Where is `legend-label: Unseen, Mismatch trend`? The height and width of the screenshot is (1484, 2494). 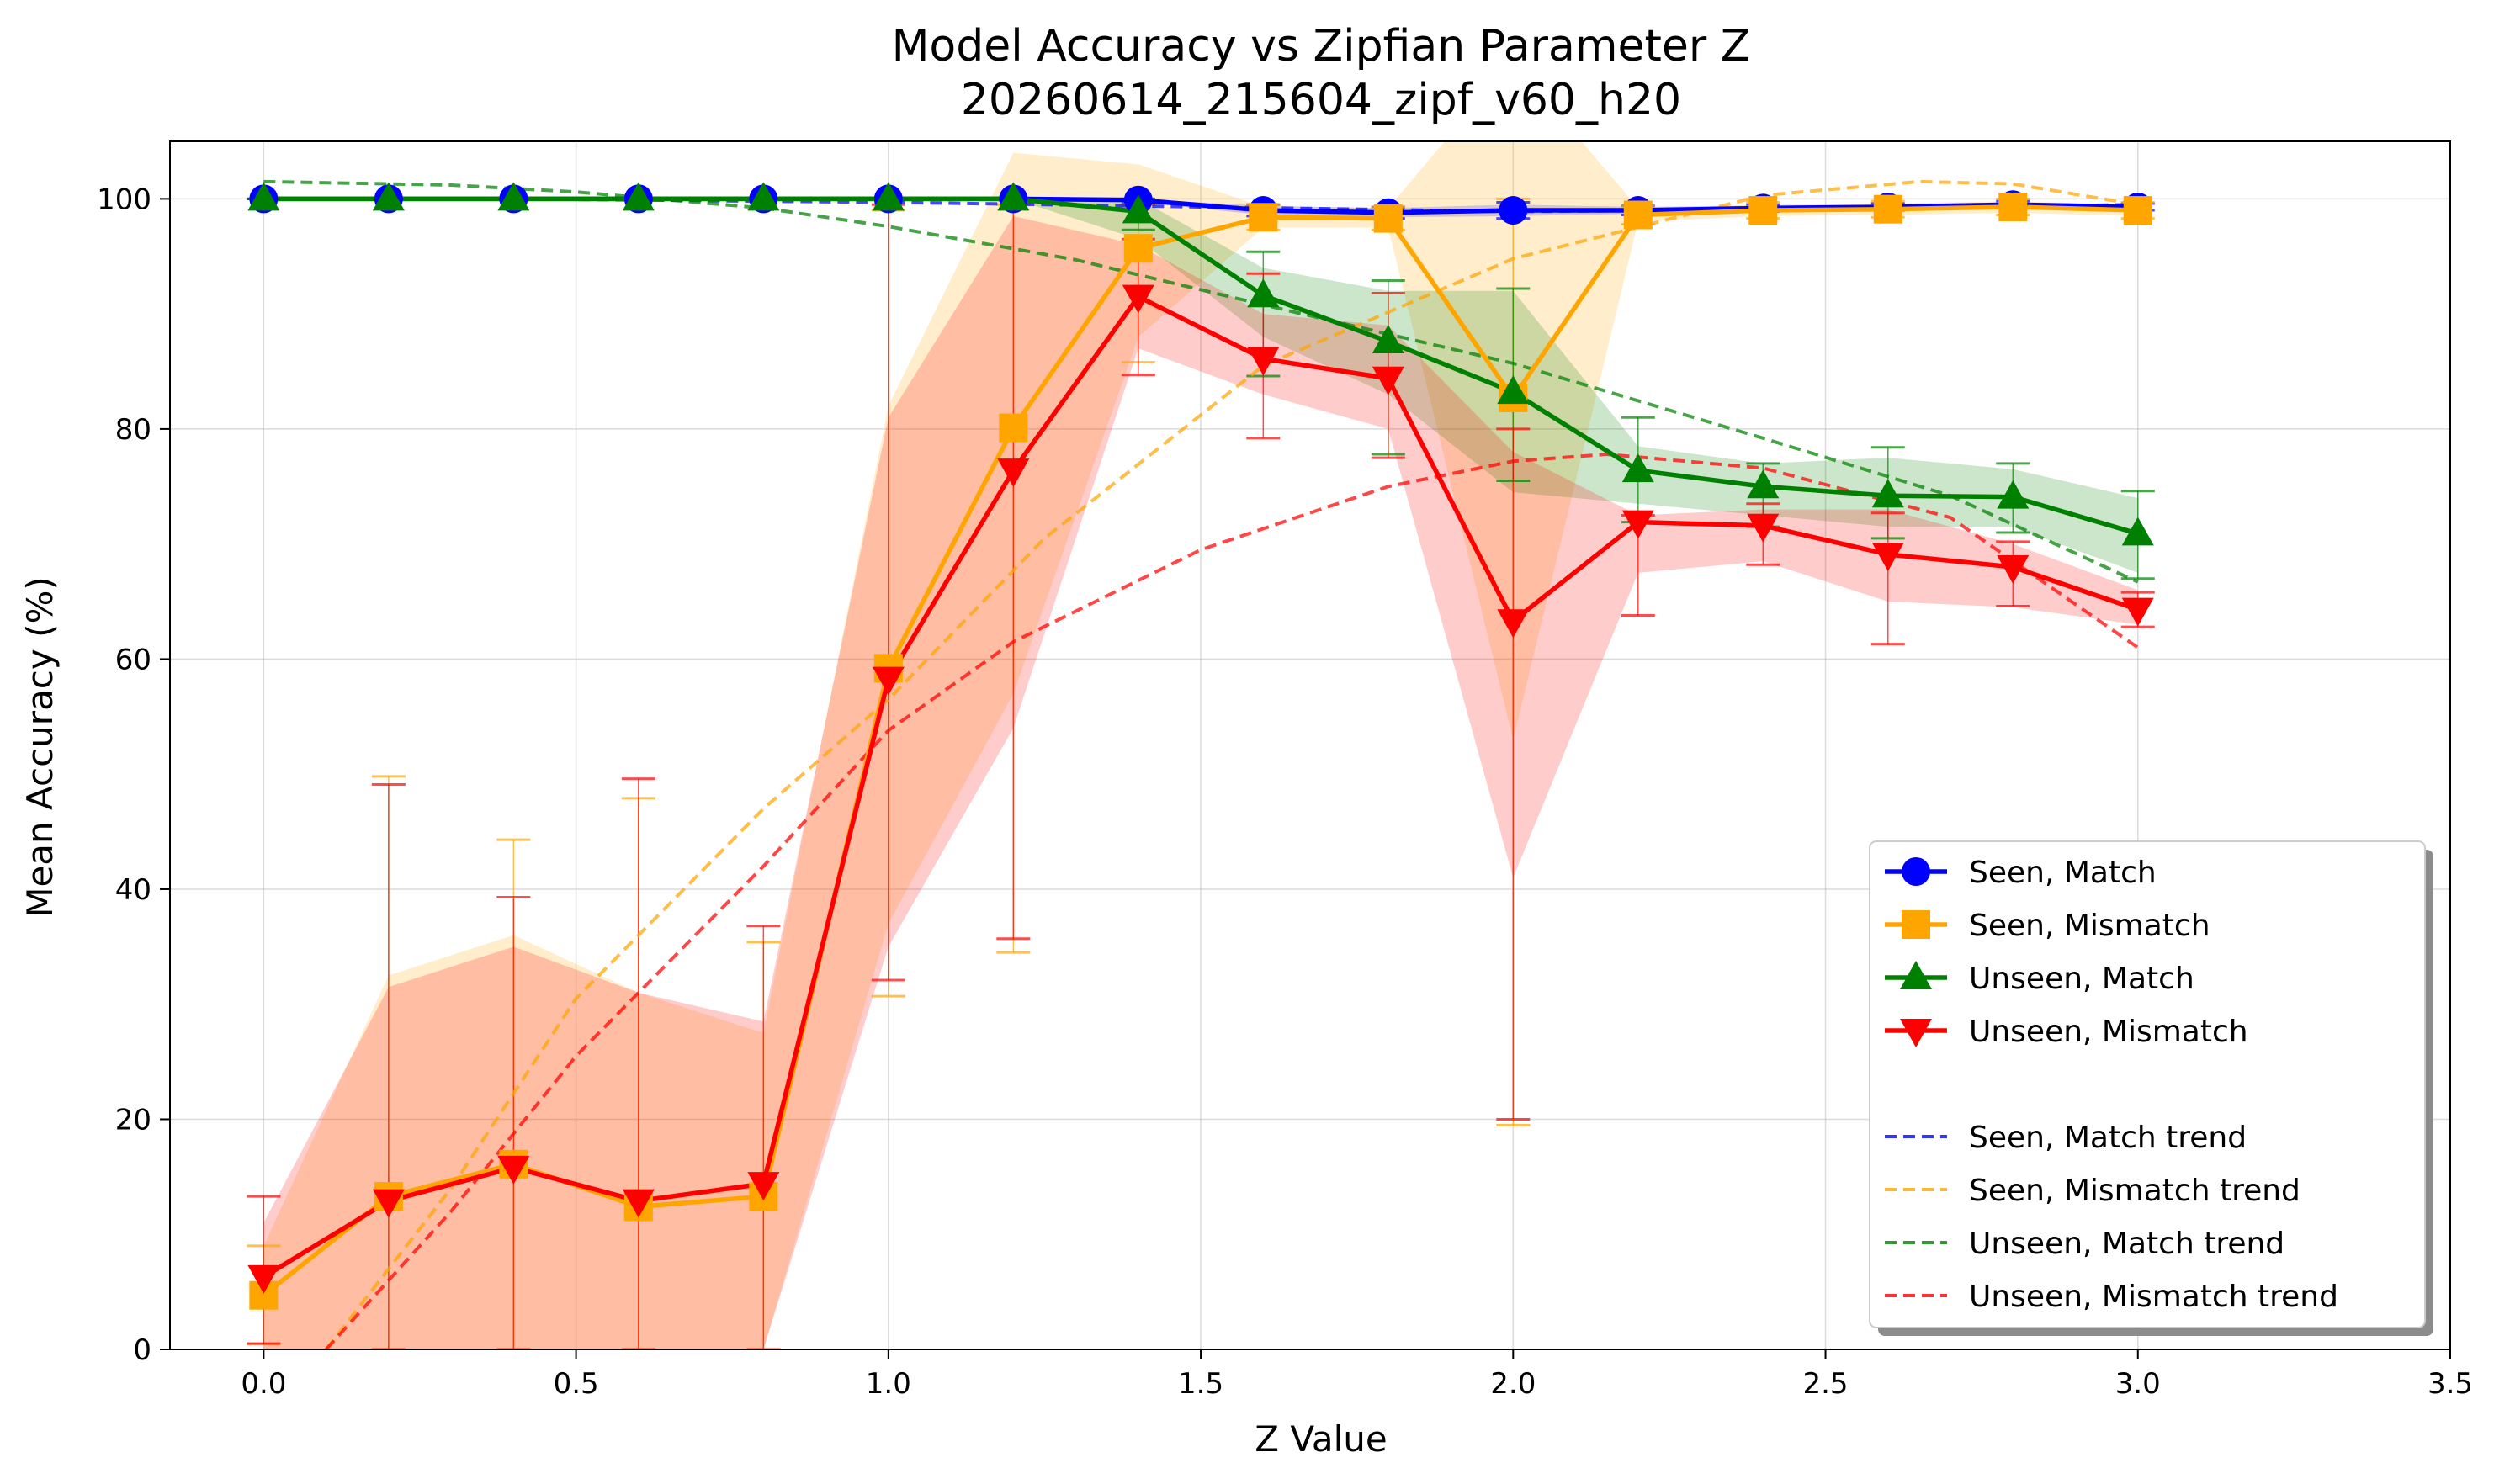 legend-label: Unseen, Mismatch trend is located at coordinates (2153, 1297).